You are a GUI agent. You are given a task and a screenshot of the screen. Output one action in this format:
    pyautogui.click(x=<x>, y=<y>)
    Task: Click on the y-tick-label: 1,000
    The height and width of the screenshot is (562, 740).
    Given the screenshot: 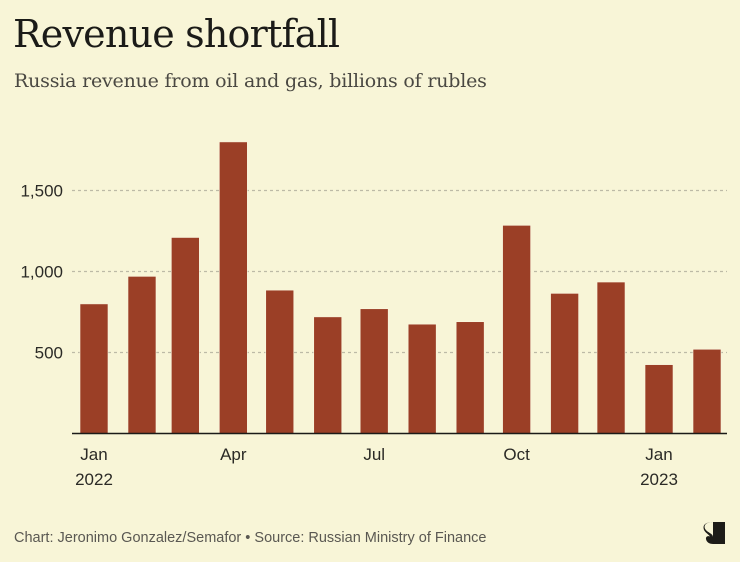 What is the action you would take?
    pyautogui.click(x=41, y=272)
    